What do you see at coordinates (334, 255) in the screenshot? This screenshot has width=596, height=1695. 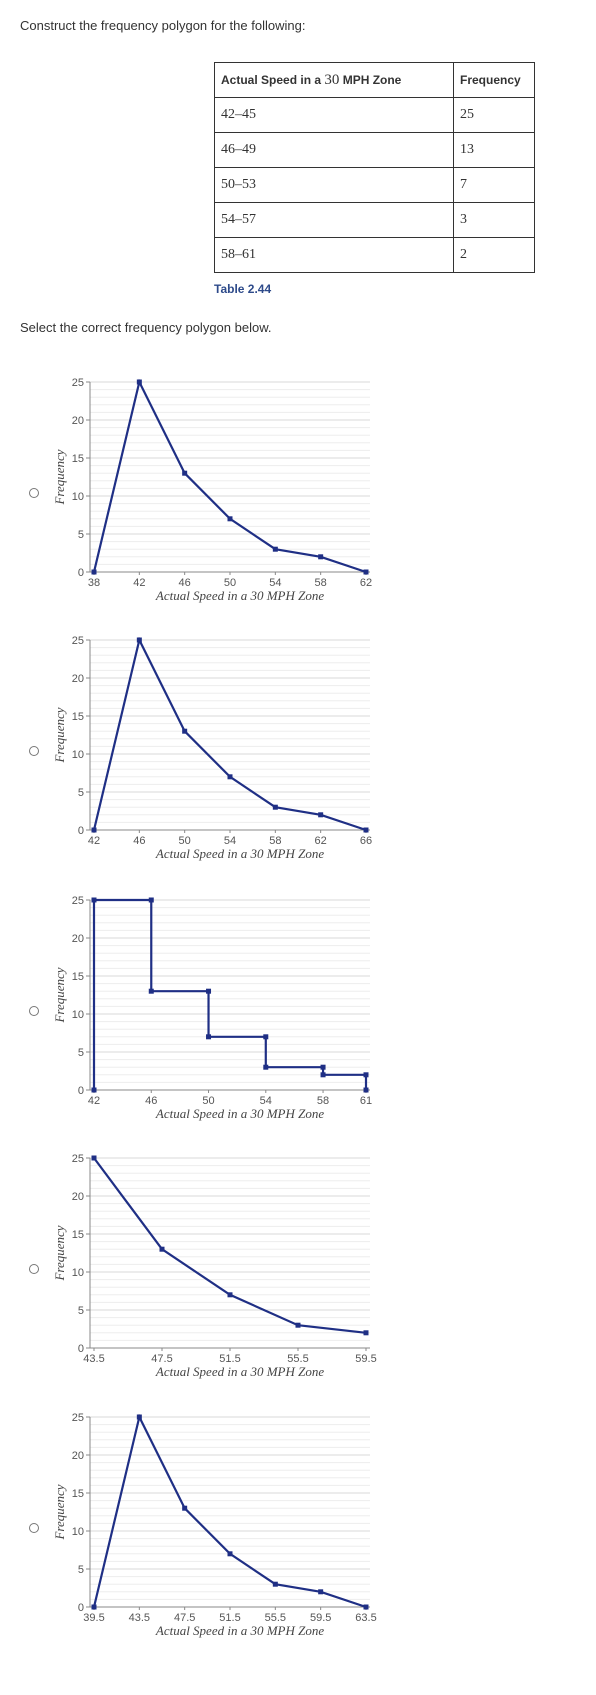 I see `interval-cell: 58–61` at bounding box center [334, 255].